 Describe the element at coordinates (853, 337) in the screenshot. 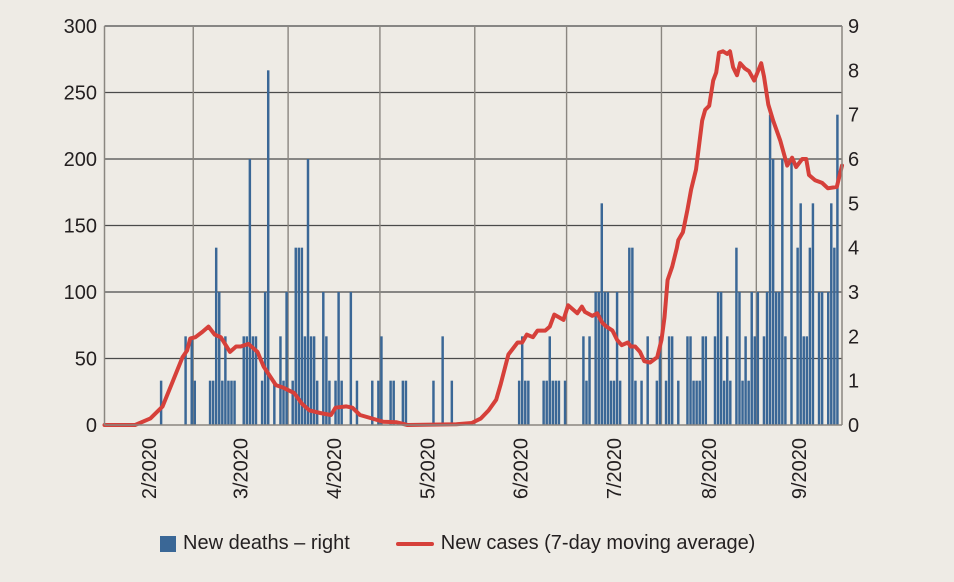

I see `right-tick-label: 2` at that location.